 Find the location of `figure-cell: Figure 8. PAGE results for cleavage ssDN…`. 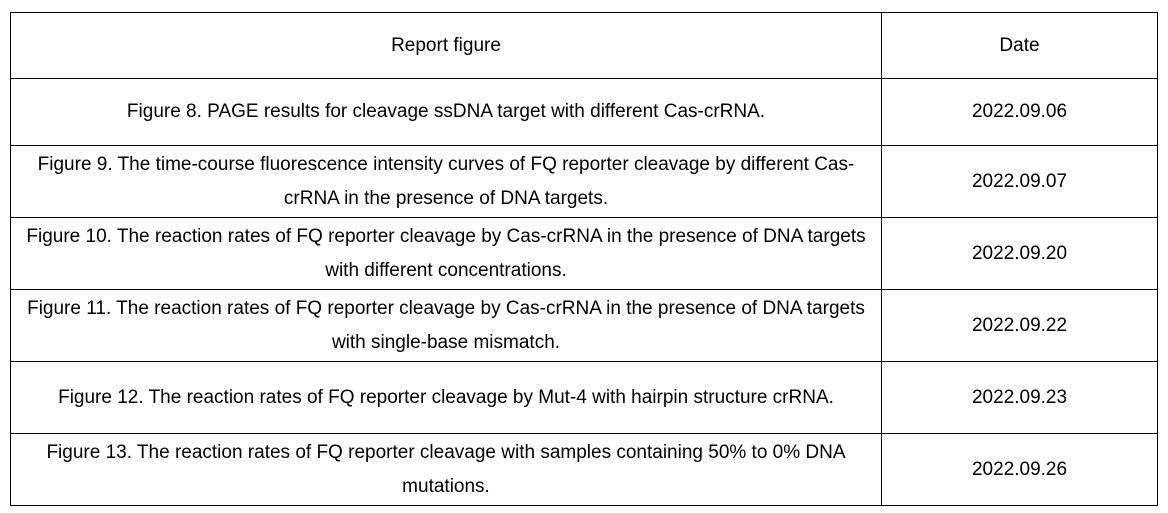

figure-cell: Figure 8. PAGE results for cleavage ssDN… is located at coordinates (446, 112).